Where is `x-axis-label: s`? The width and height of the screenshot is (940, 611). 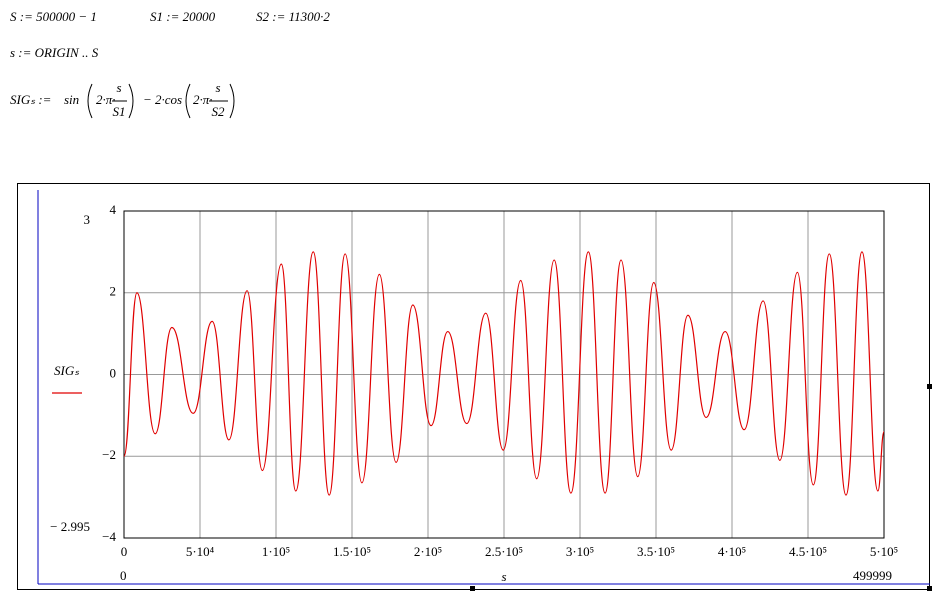 x-axis-label: s is located at coordinates (503, 576).